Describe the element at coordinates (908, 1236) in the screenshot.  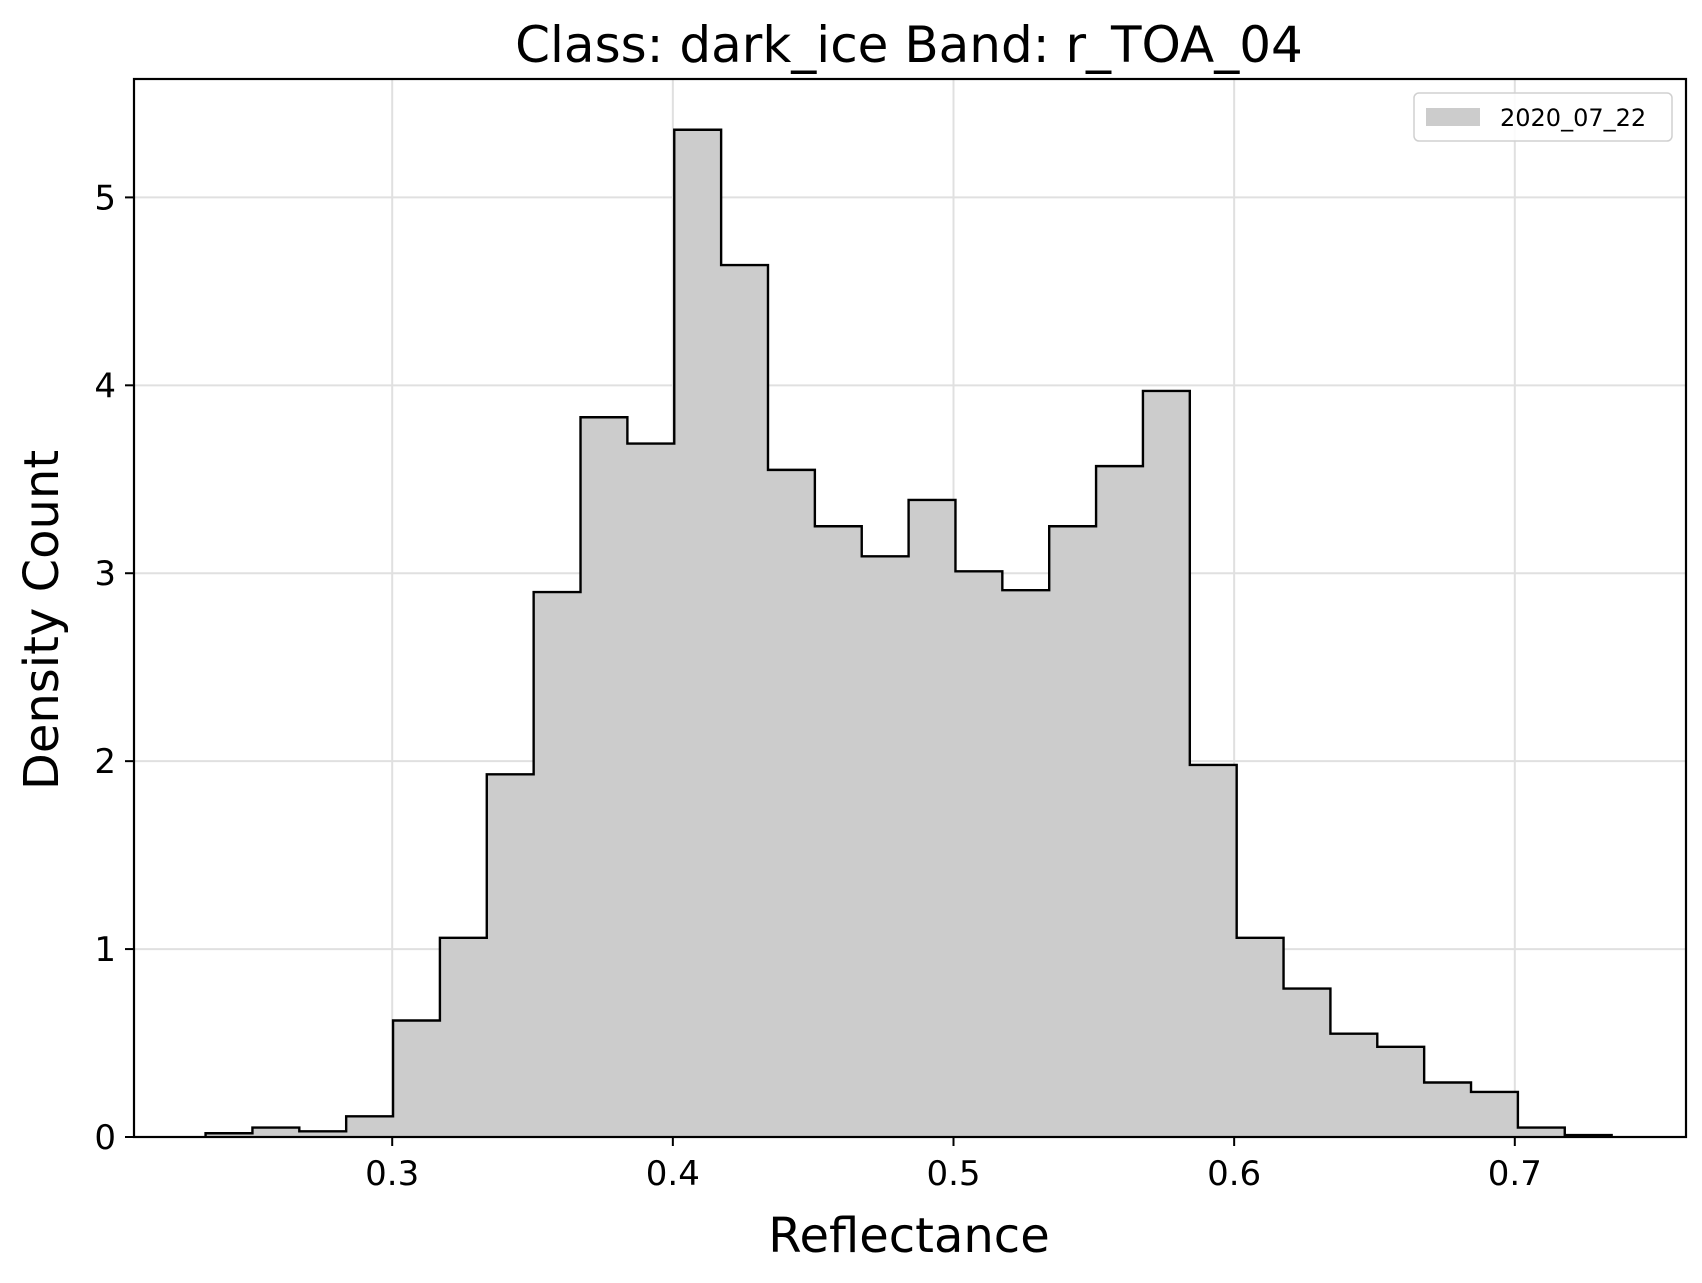
I see `x-axis-label: Reflectance` at that location.